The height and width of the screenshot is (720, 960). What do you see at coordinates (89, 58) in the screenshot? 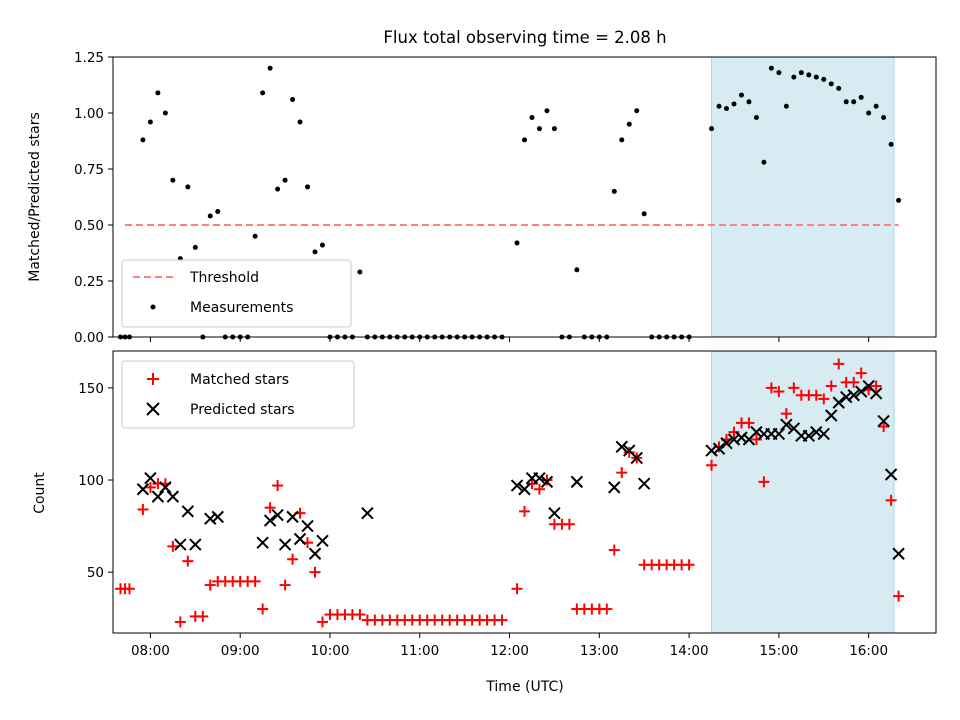
I see `top-y-tick-label: 1.25` at bounding box center [89, 58].